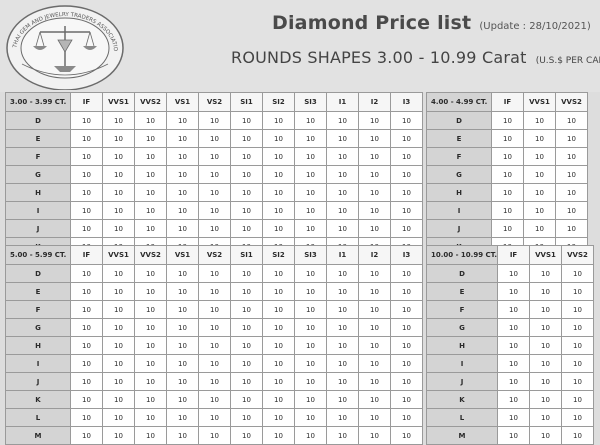  Describe the element at coordinates (310, 255) in the screenshot. I see `clarity-header: SI3` at that location.